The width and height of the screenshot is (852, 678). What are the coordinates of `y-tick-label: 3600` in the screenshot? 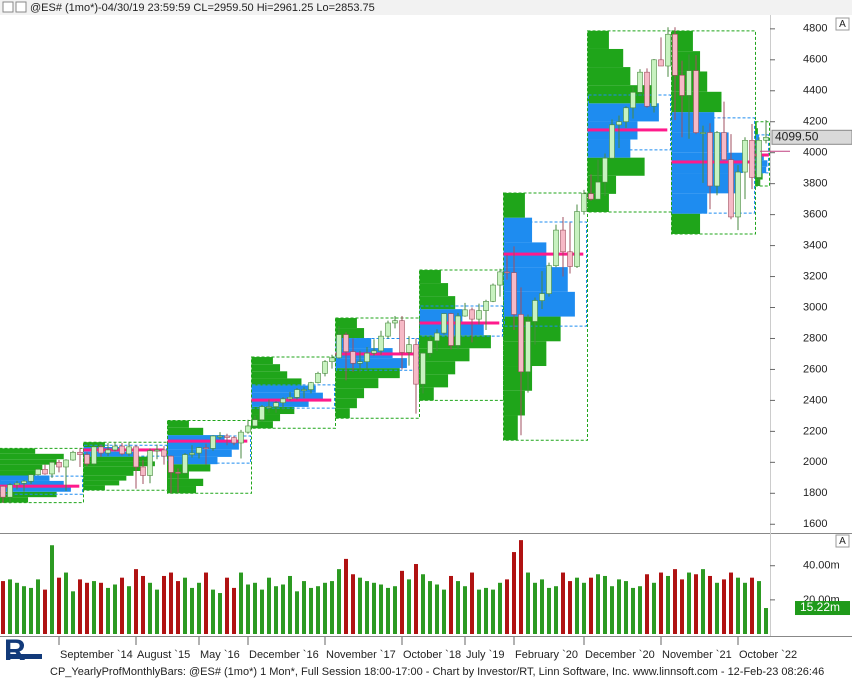 It's located at (815, 215).